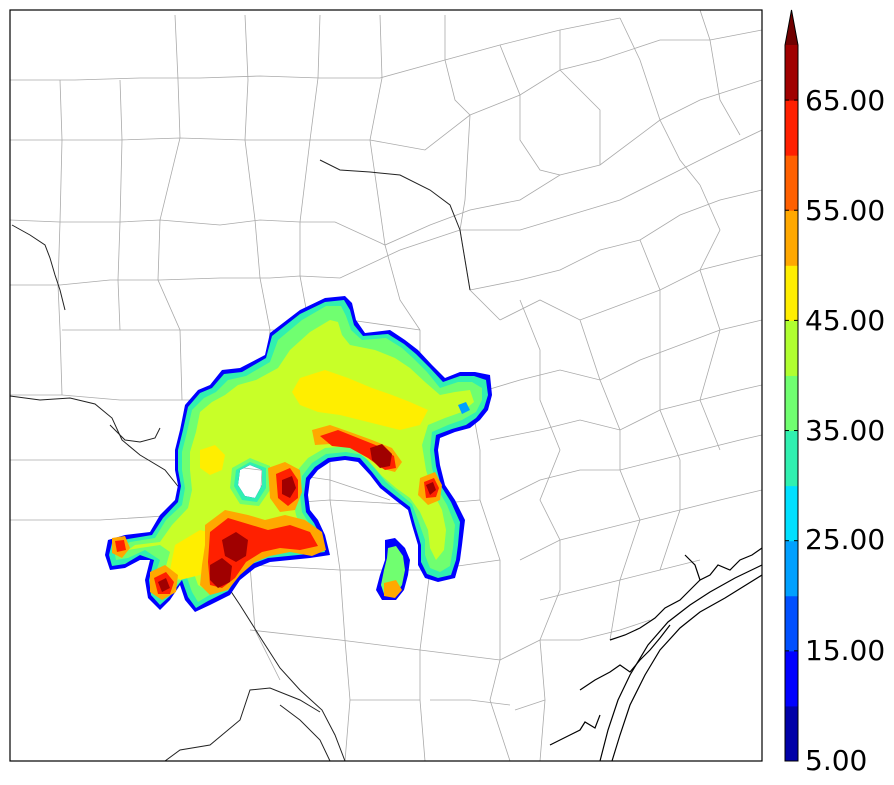 Image resolution: width=894 pixels, height=785 pixels. I want to click on colorbar-tick-label: 5.00, so click(836, 760).